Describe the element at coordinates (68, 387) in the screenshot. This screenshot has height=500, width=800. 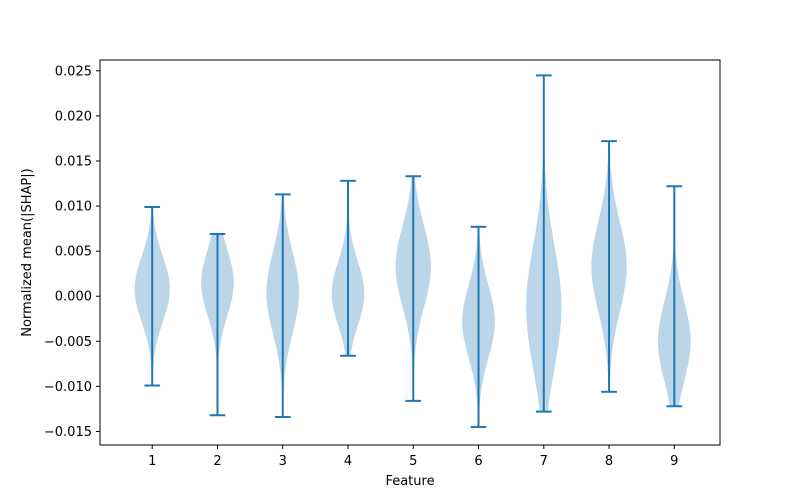
I see `y-tick-label: −0.010` at that location.